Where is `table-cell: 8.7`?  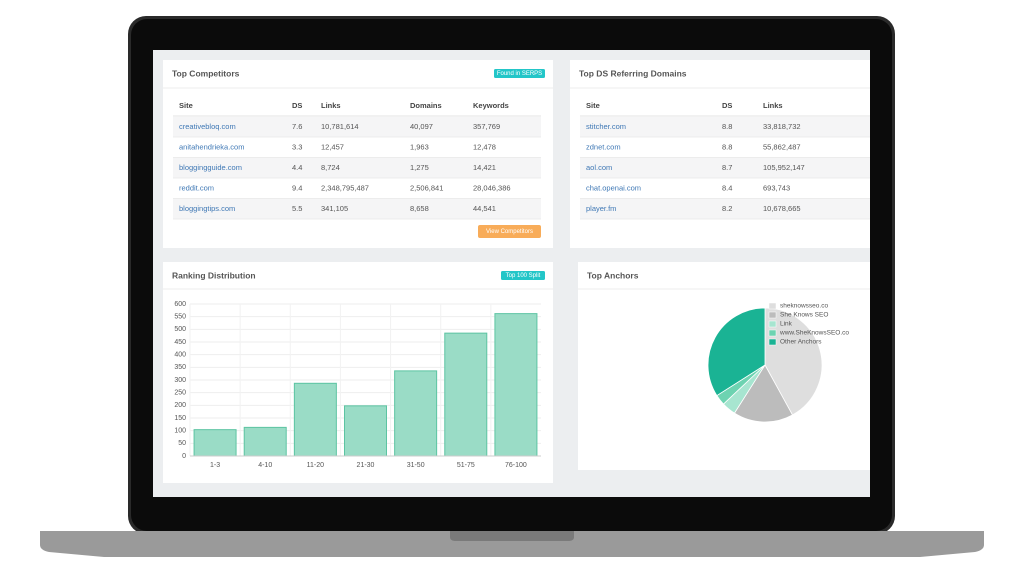
table-cell: 8.7 is located at coordinates (727, 167).